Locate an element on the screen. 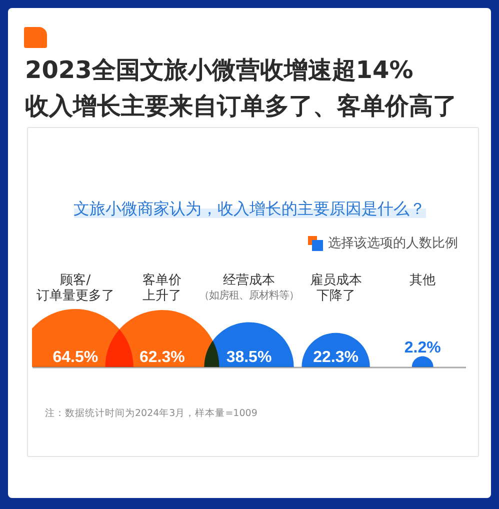  category-label: 雇员成本下降了 is located at coordinates (336, 288).